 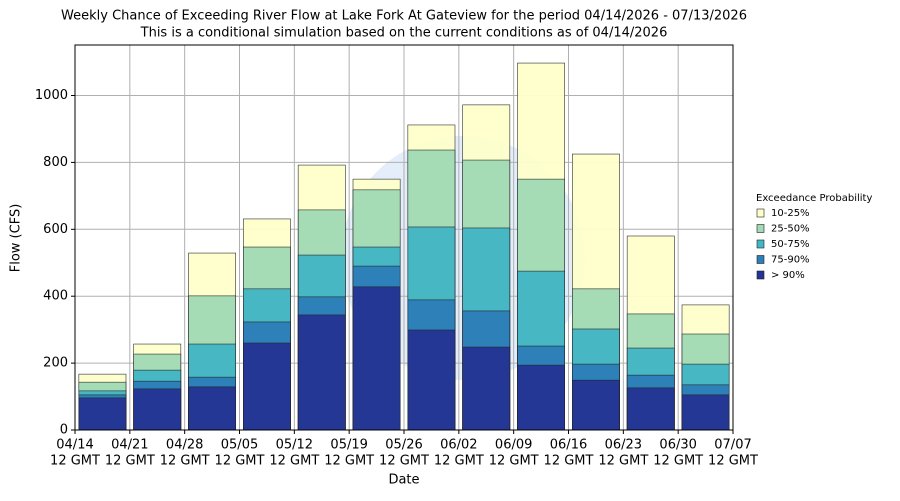 What do you see at coordinates (568, 445) in the screenshot?
I see `x-tick-label: 06/16` at bounding box center [568, 445].